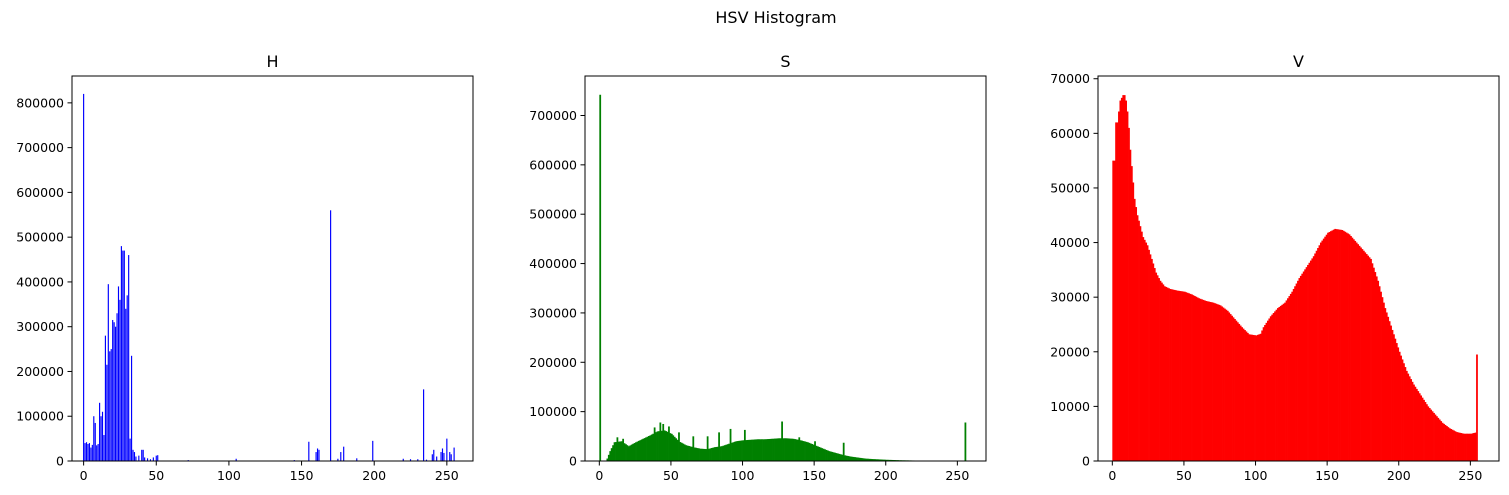 The width and height of the screenshot is (1509, 495). Describe the element at coordinates (84, 475) in the screenshot. I see `h-x-tick-label: 0` at that location.